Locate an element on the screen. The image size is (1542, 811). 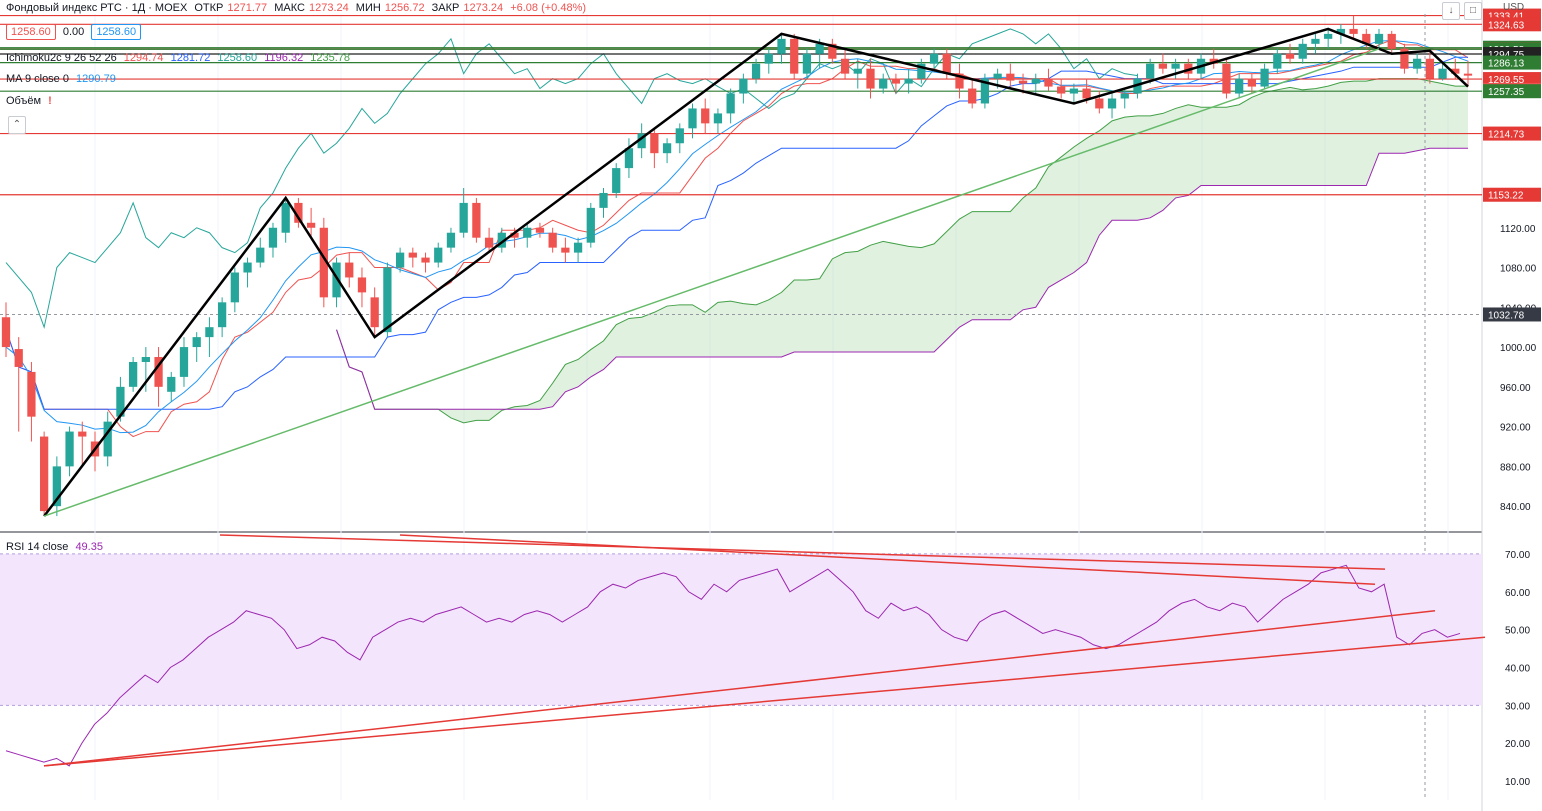
price-label-text: 1214.73 is located at coordinates (1506, 135).